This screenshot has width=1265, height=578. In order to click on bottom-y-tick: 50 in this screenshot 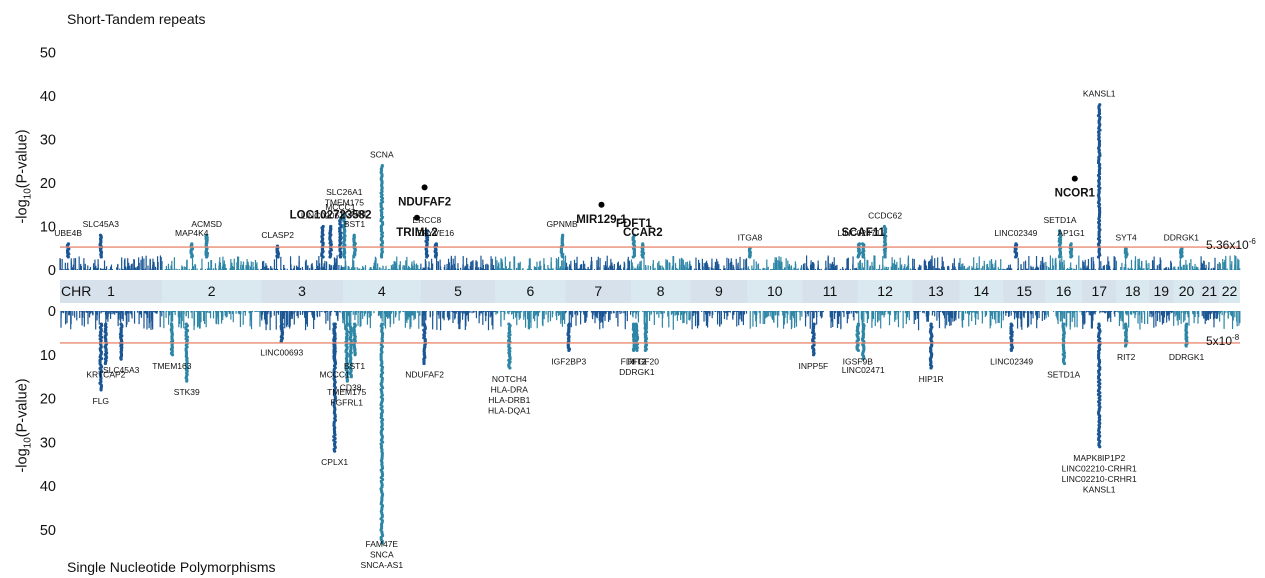, I will do `click(48, 531)`.